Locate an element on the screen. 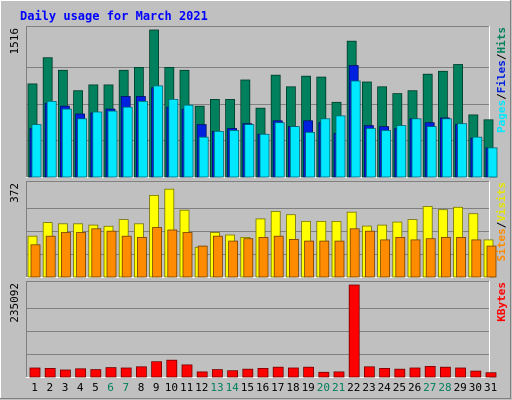 This screenshot has width=512, height=400. legend-entry-pages: Pages is located at coordinates (501, 116).